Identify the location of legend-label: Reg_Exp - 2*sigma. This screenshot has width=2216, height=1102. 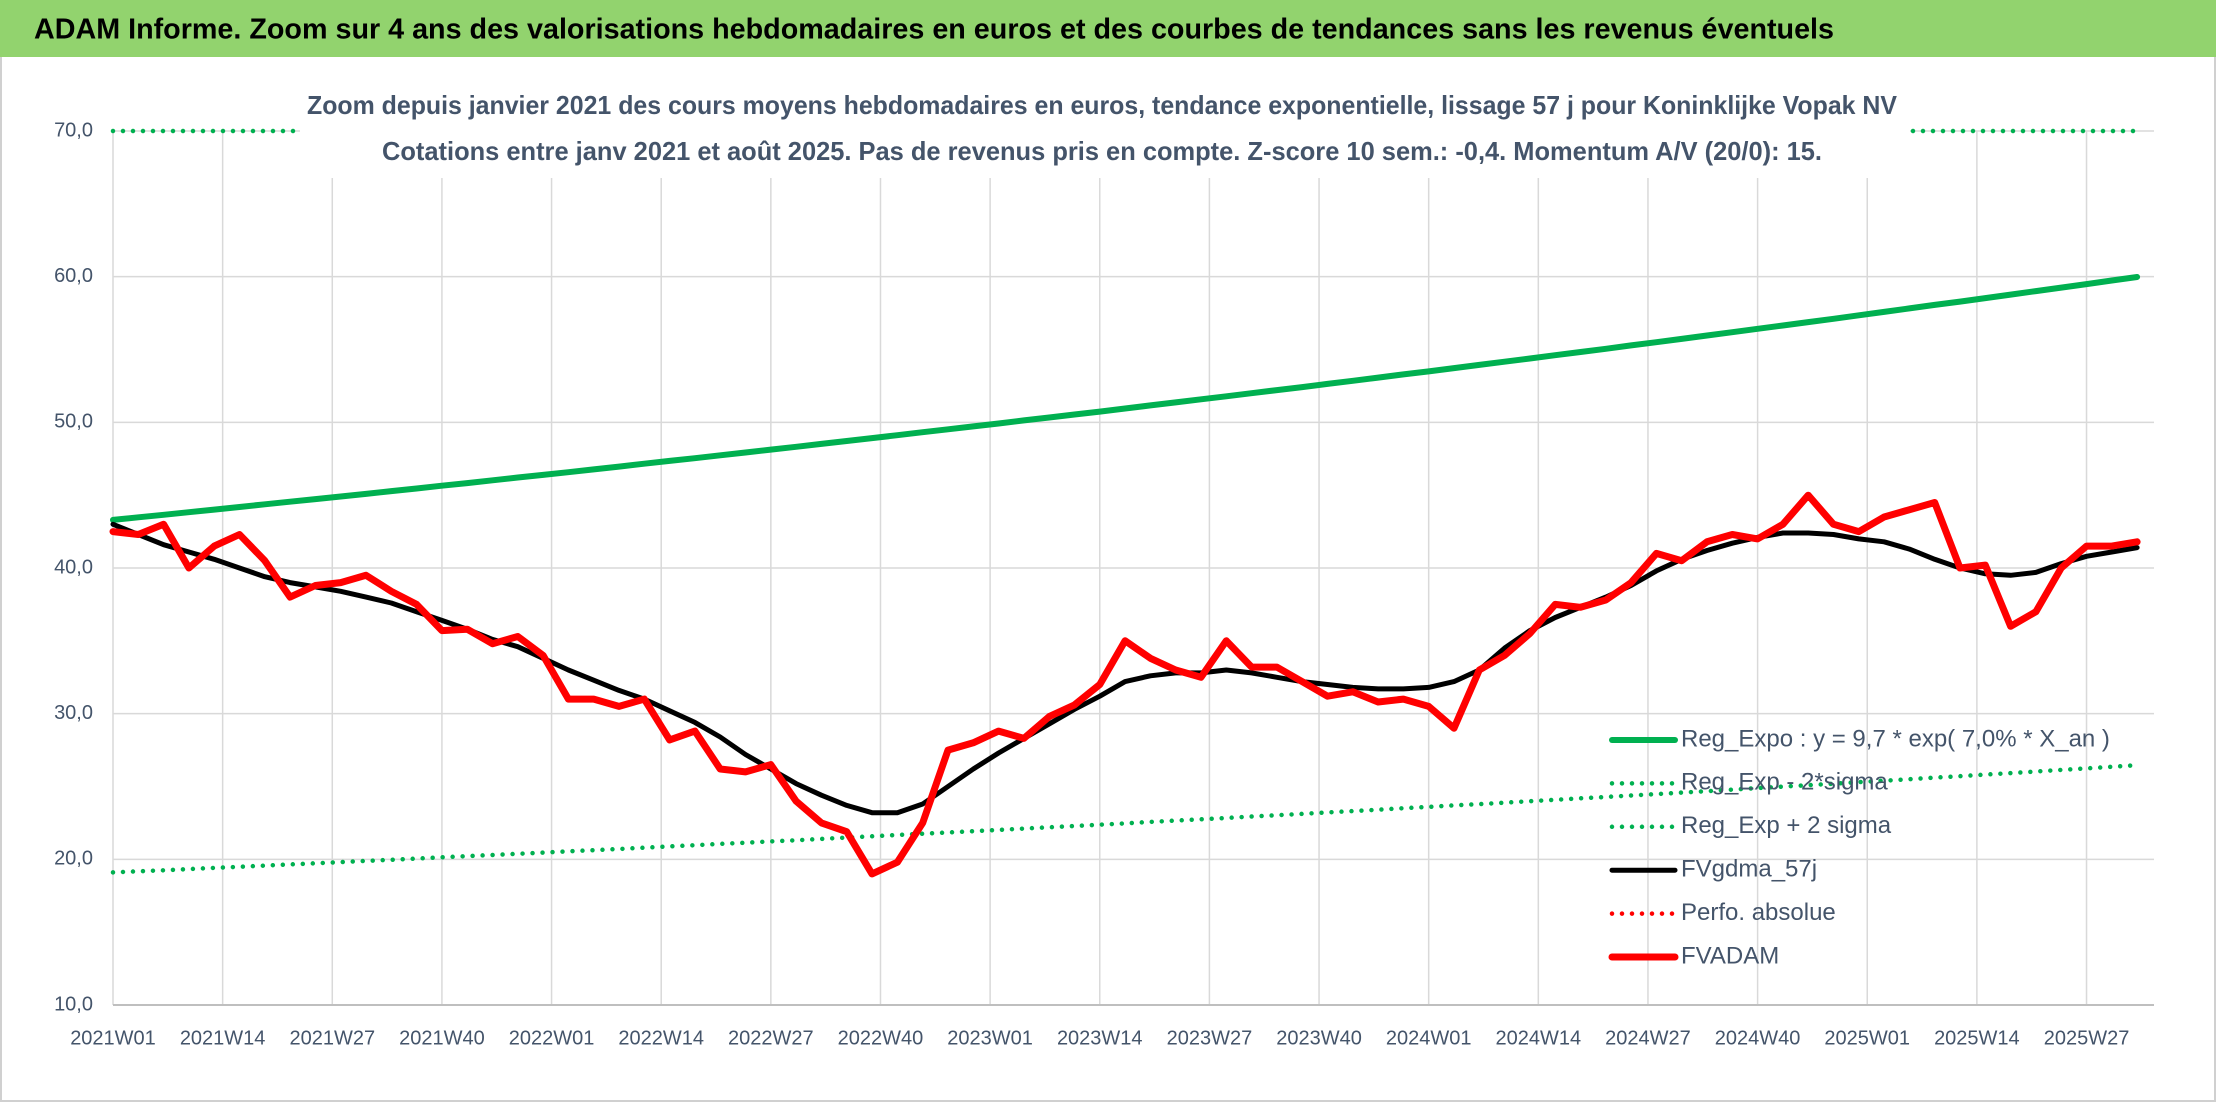
(1784, 782).